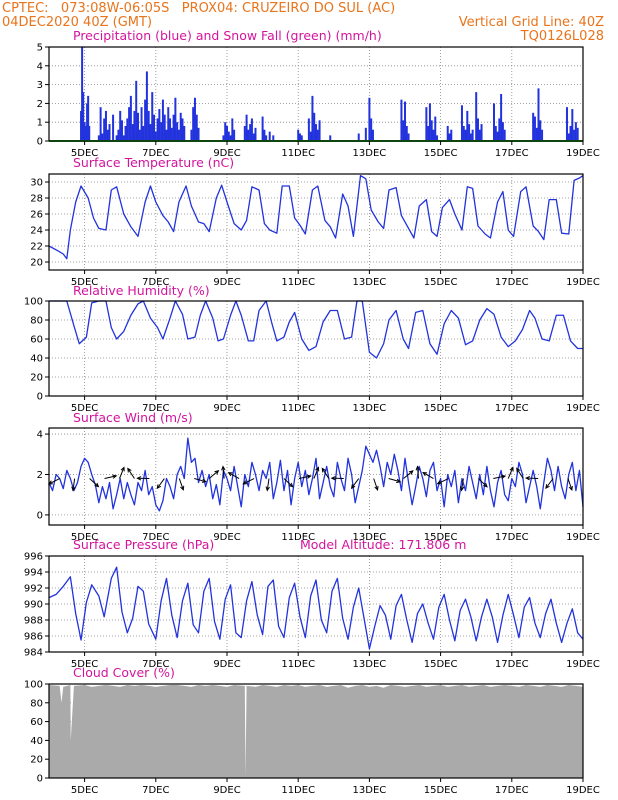 The width and height of the screenshot is (618, 800). Describe the element at coordinates (40, 85) in the screenshot. I see `y-tick-label: 3` at that location.